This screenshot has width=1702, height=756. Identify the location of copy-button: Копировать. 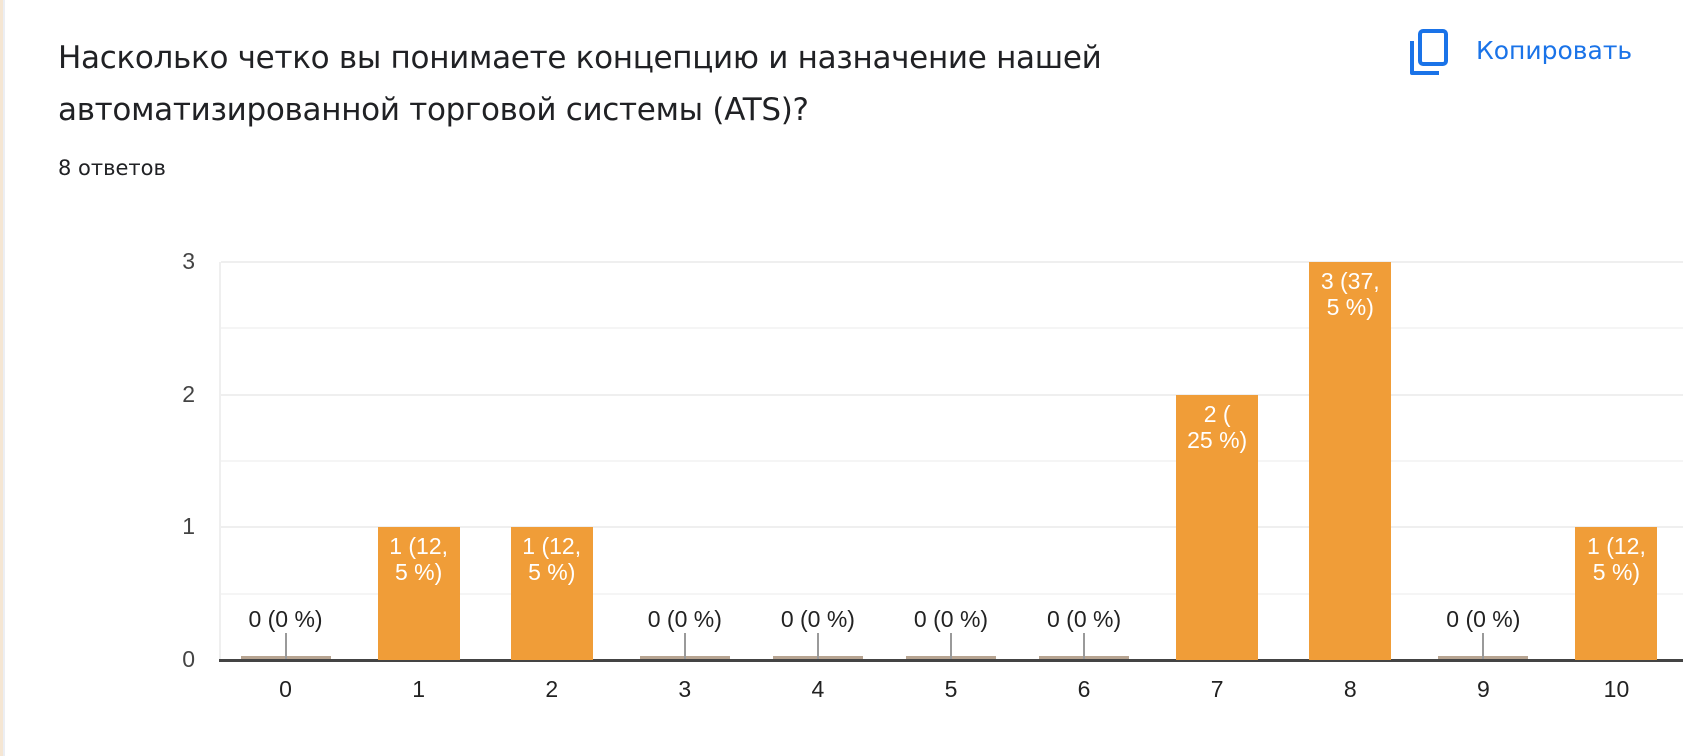
(1518, 50).